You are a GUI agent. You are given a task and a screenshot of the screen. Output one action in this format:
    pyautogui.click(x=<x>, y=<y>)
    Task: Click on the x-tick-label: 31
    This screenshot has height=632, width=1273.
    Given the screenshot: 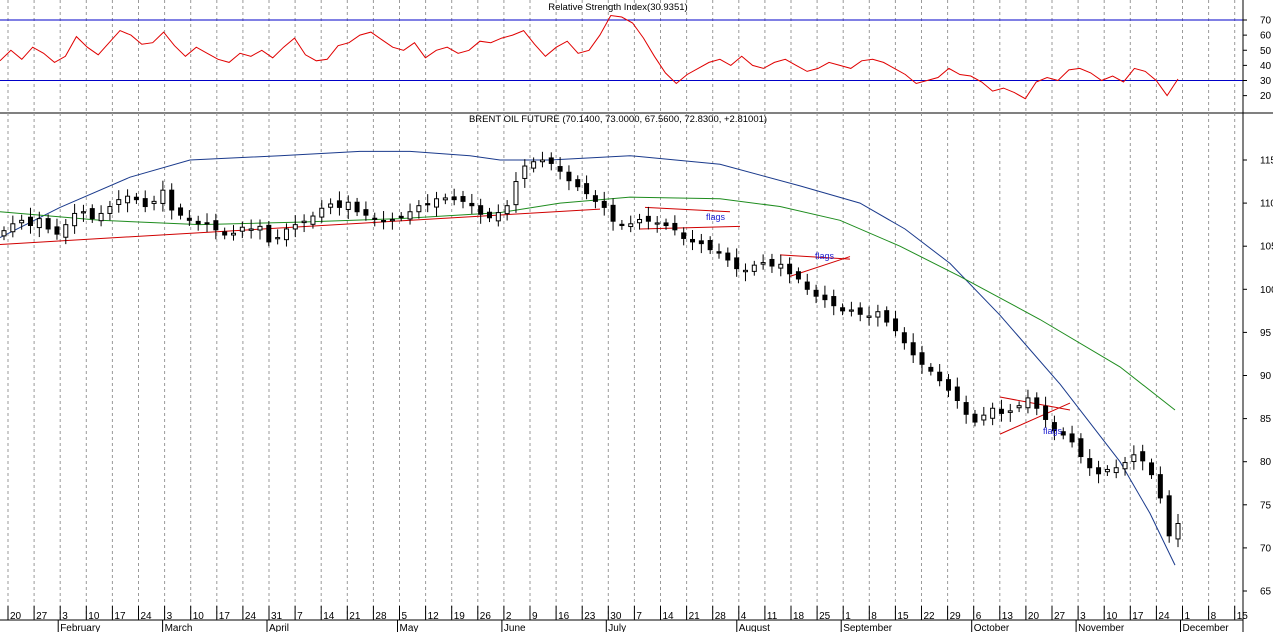 What is the action you would take?
    pyautogui.click(x=277, y=616)
    